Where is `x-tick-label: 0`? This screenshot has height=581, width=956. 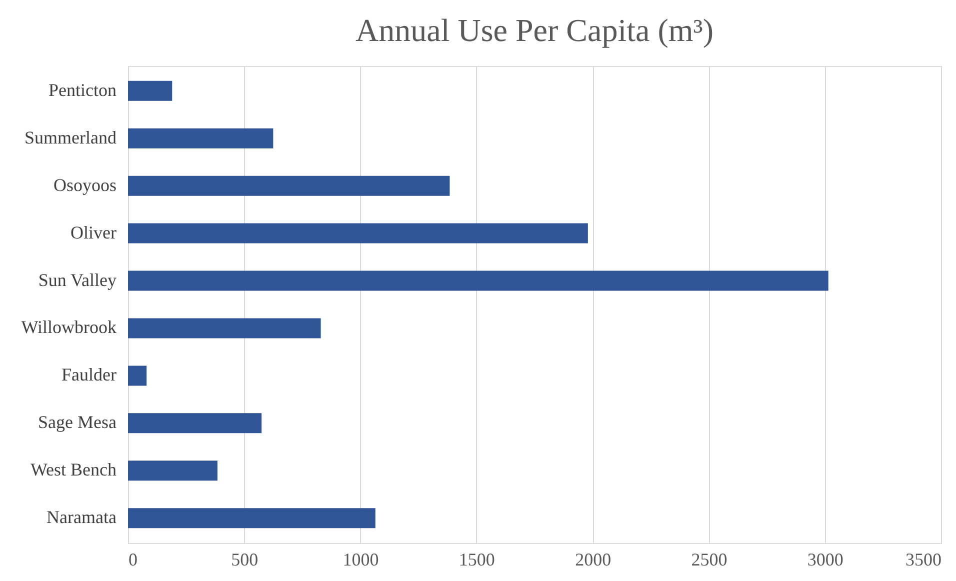 x-tick-label: 0 is located at coordinates (133, 560).